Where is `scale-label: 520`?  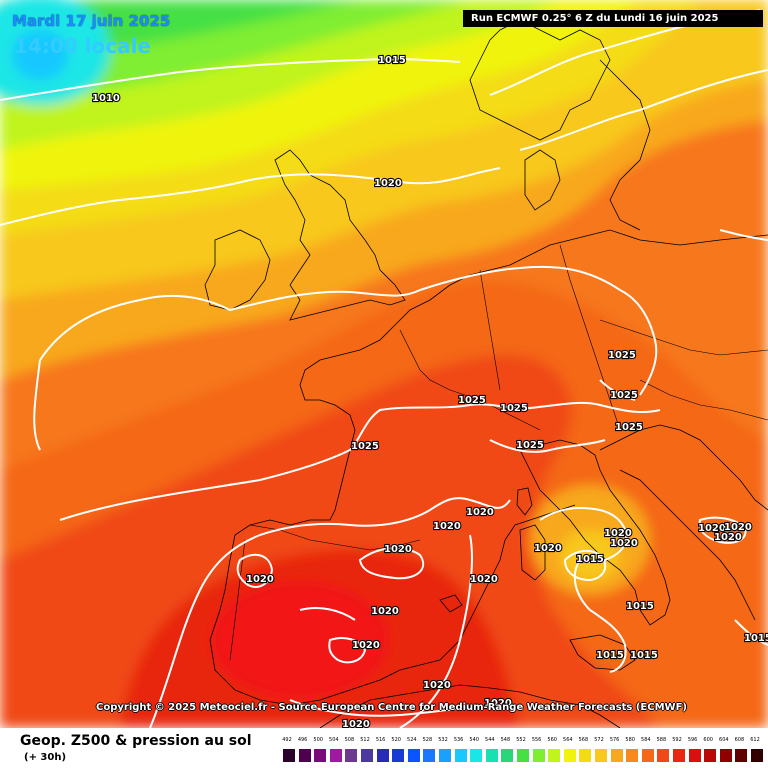 scale-label: 520 is located at coordinates (396, 740).